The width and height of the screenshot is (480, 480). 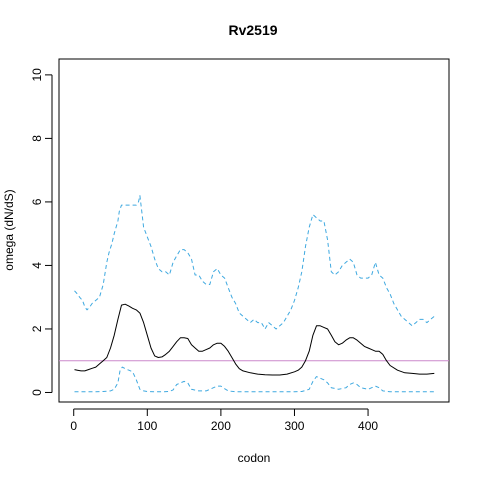 I want to click on y-tick-label: 4, so click(x=37, y=265).